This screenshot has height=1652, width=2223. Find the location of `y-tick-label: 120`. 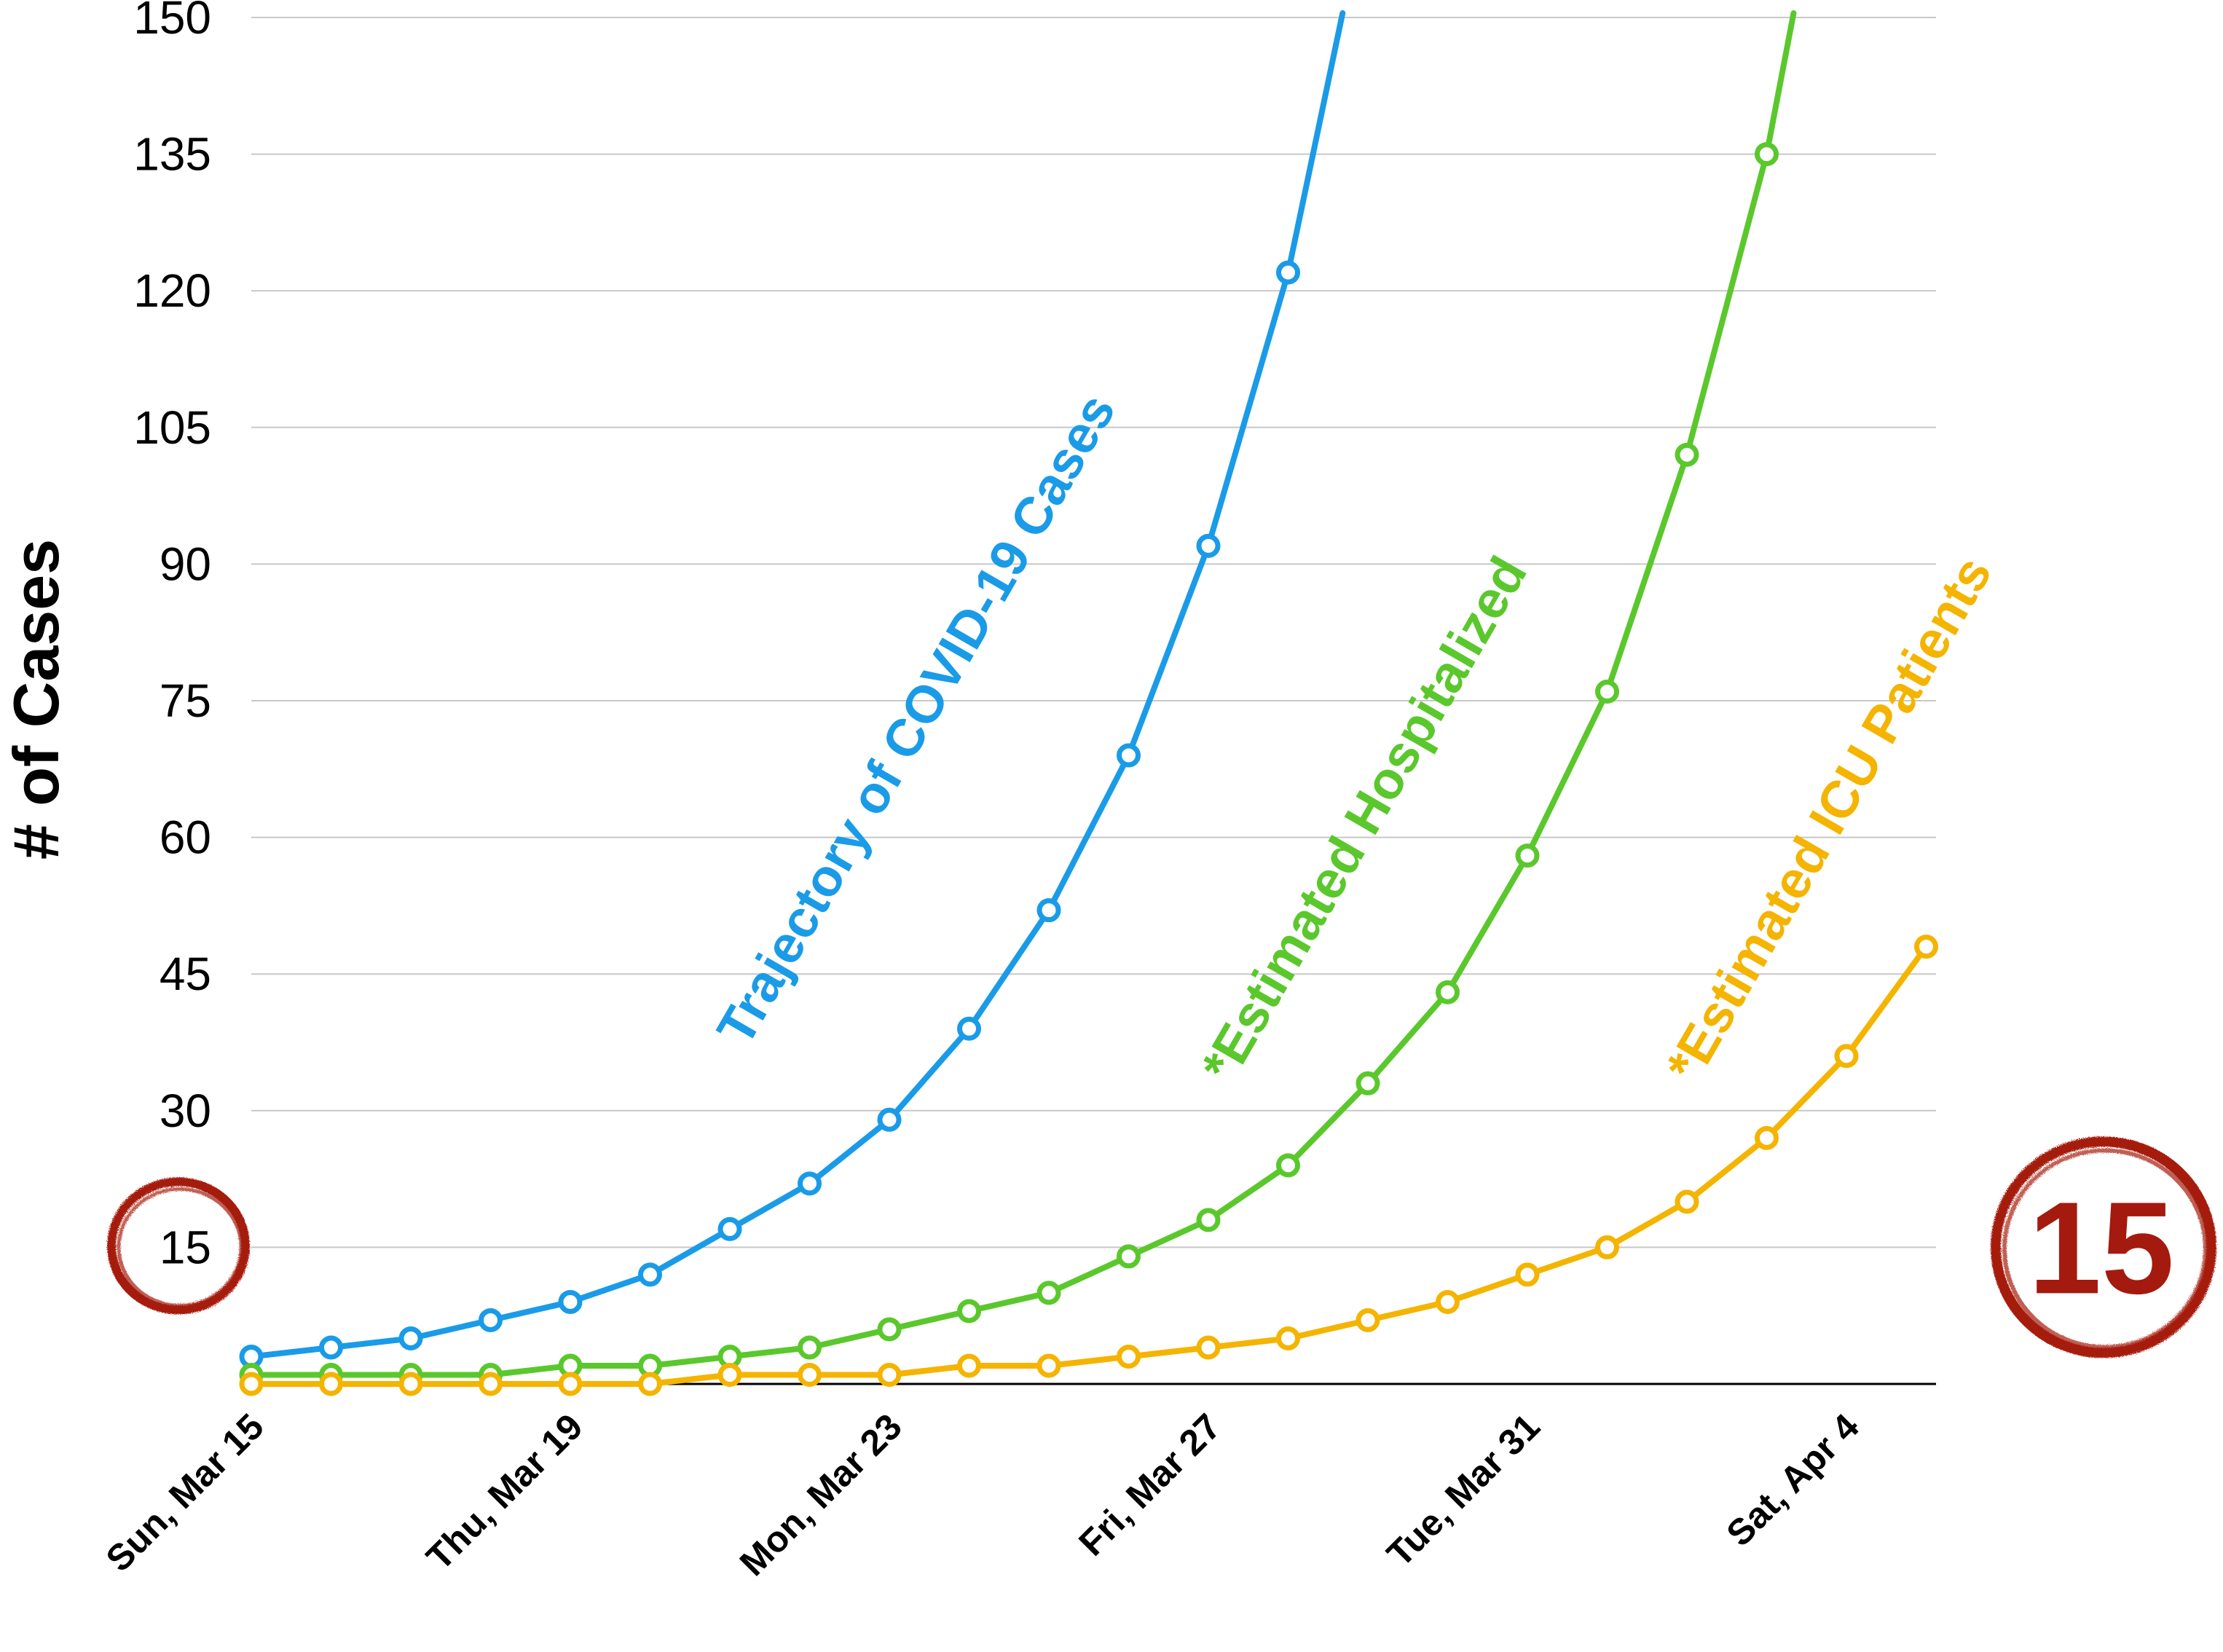

y-tick-label: 120 is located at coordinates (172, 290).